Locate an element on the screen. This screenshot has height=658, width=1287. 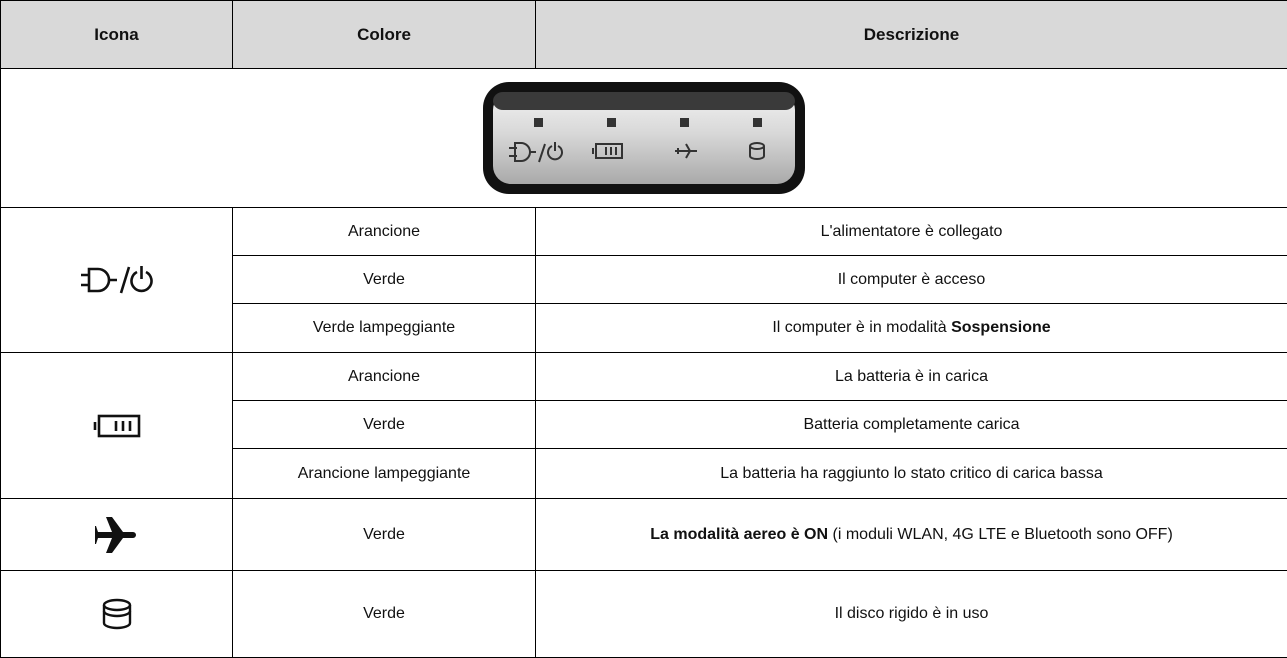
description-cell: Il computer è in modalità Sospensione is located at coordinates (911, 328).